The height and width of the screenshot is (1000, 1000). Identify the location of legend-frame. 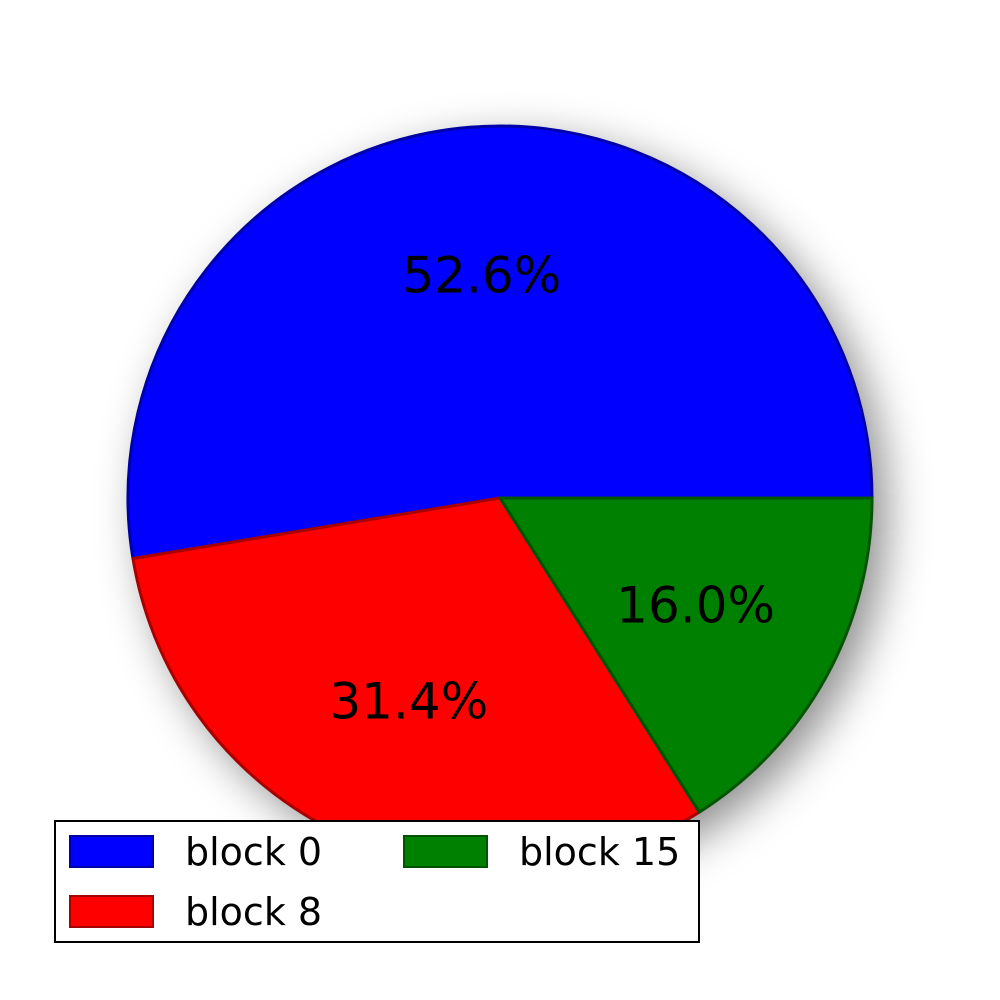
(377, 881).